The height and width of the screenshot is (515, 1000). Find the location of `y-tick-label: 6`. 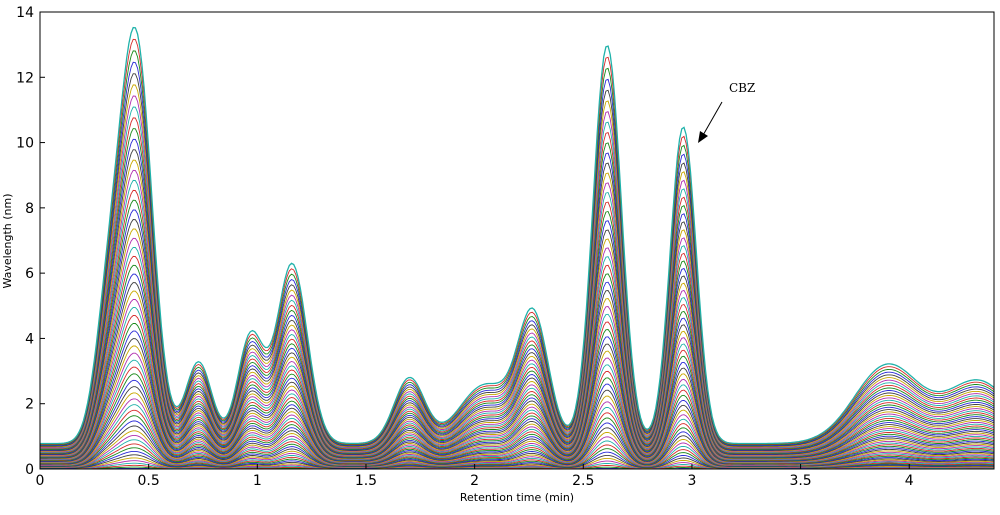

y-tick-label: 6 is located at coordinates (29, 274).